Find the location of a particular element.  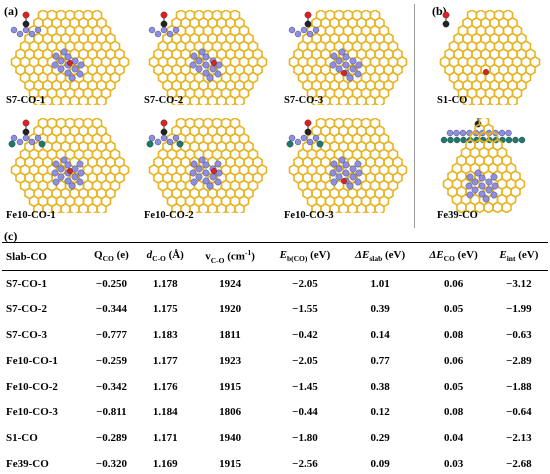

panel-a-letter: (a) is located at coordinates (11, 11).